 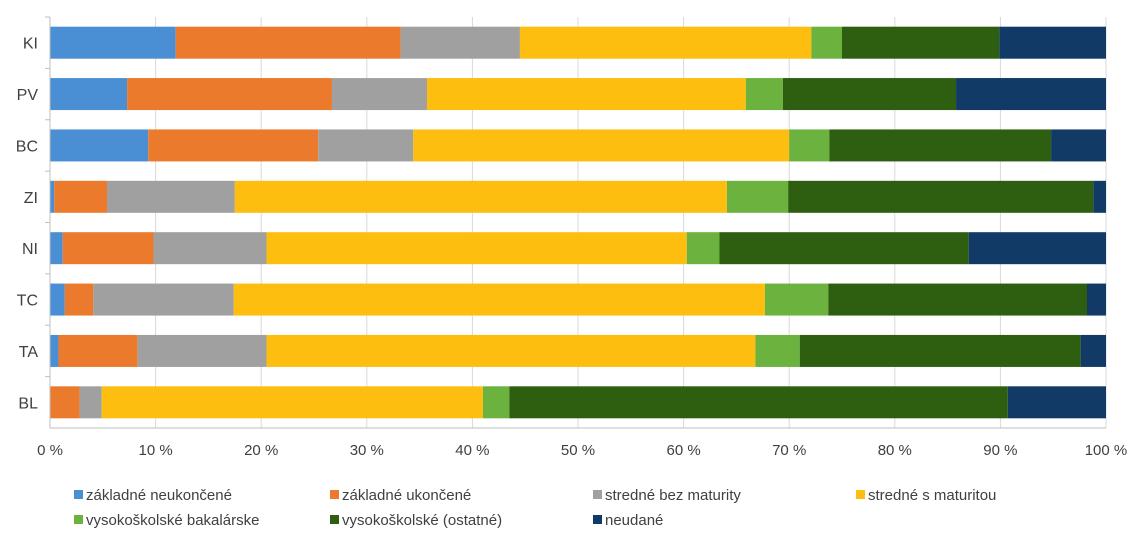 I want to click on legend-item: základné ukončené, so click(x=400, y=495).